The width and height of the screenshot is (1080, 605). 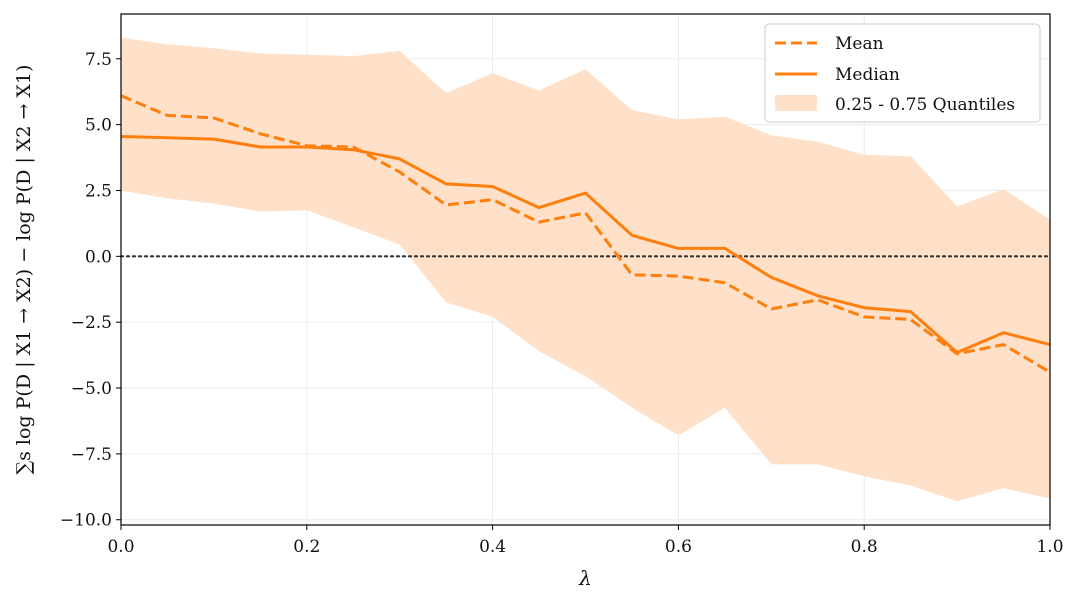 What do you see at coordinates (925, 105) in the screenshot?
I see `legend-band-label: 0.25 - 0.75 Quantiles` at bounding box center [925, 105].